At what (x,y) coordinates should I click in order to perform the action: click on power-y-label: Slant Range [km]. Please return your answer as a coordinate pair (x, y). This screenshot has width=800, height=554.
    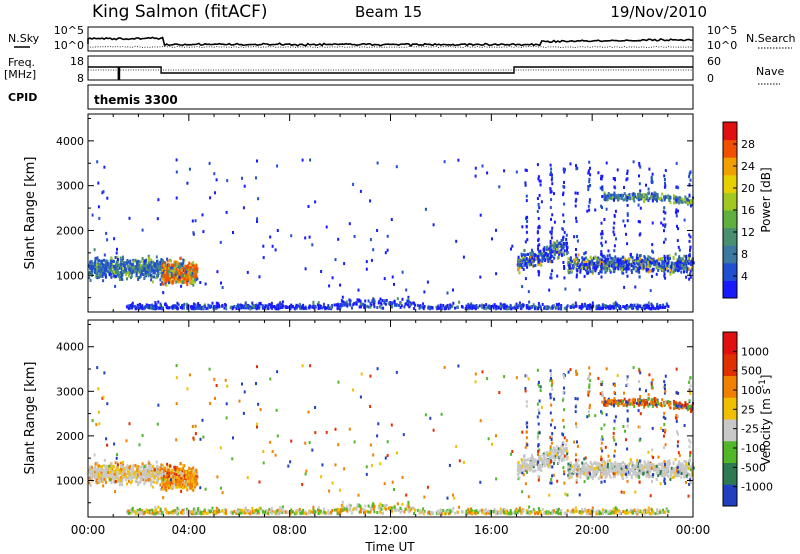
    Looking at the image, I should click on (30, 213).